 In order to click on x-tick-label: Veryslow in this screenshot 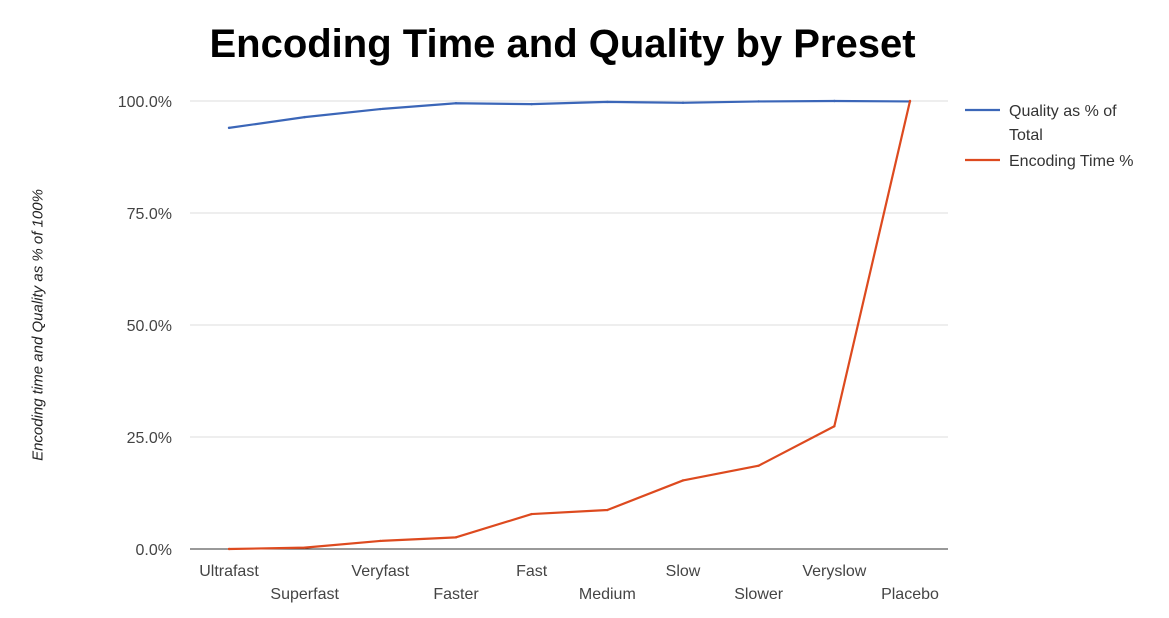, I will do `click(834, 571)`.